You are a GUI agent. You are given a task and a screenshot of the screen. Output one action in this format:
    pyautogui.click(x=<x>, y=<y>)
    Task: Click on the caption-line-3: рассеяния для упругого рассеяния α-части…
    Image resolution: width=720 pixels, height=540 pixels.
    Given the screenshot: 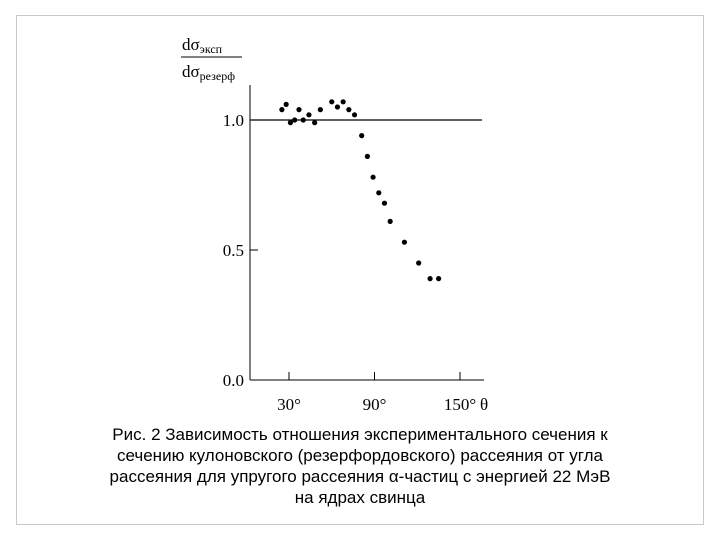 What is the action you would take?
    pyautogui.click(x=360, y=476)
    